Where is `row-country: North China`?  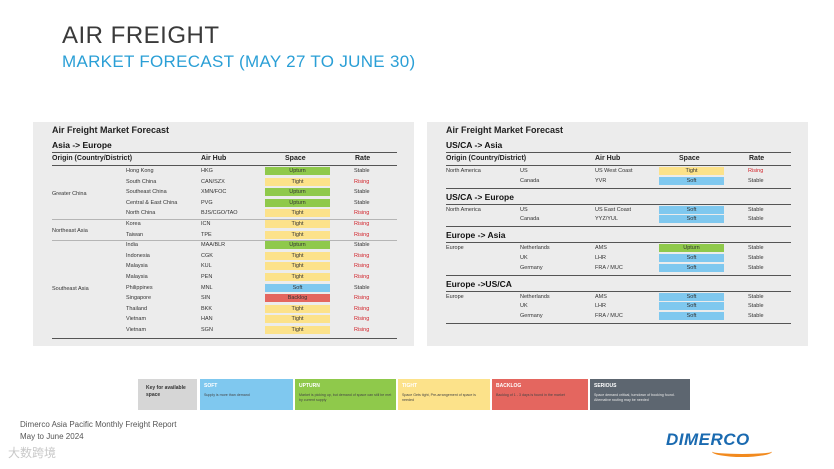
row-country: North China is located at coordinates (141, 213).